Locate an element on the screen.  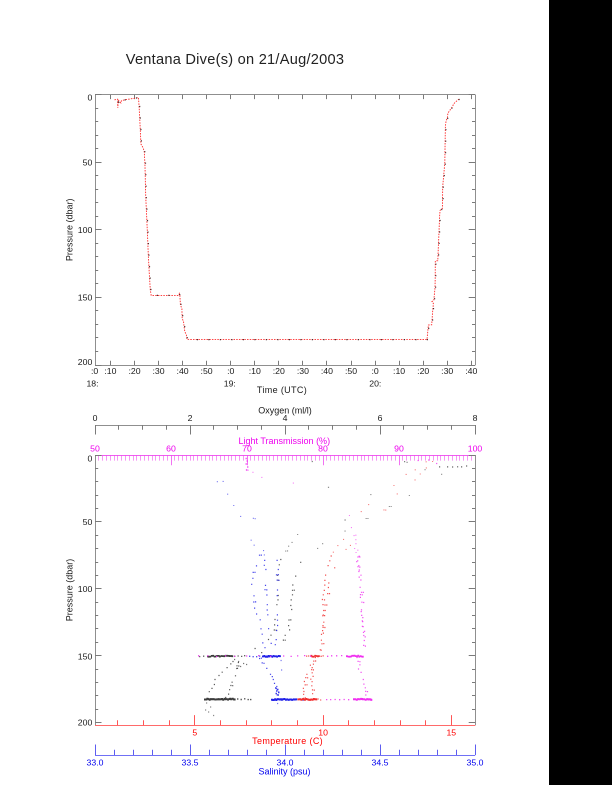
svg-text: 2 is located at coordinates (190, 418).